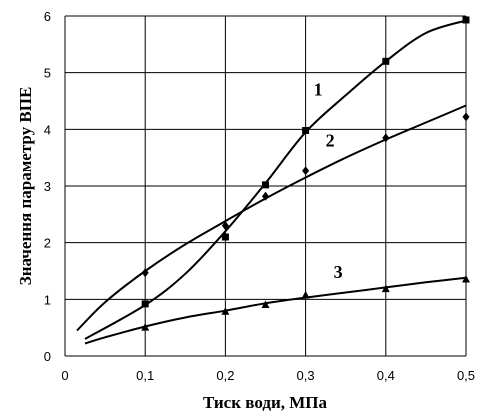 The width and height of the screenshot is (481, 415). What do you see at coordinates (330, 140) in the screenshot?
I see `series-2-label: 2` at bounding box center [330, 140].